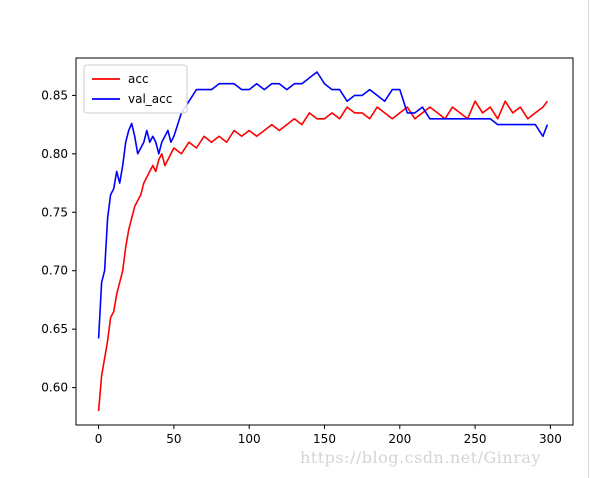  What do you see at coordinates (99, 439) in the screenshot?
I see `x-tick-label: 0` at bounding box center [99, 439].